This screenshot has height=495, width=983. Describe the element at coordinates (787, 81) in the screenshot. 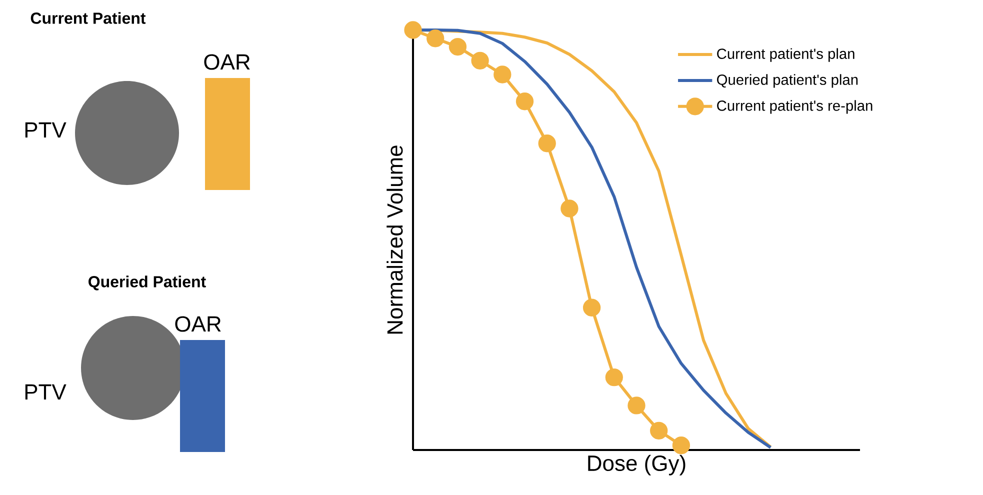

I see `legend-label: Queried patient's plan` at that location.